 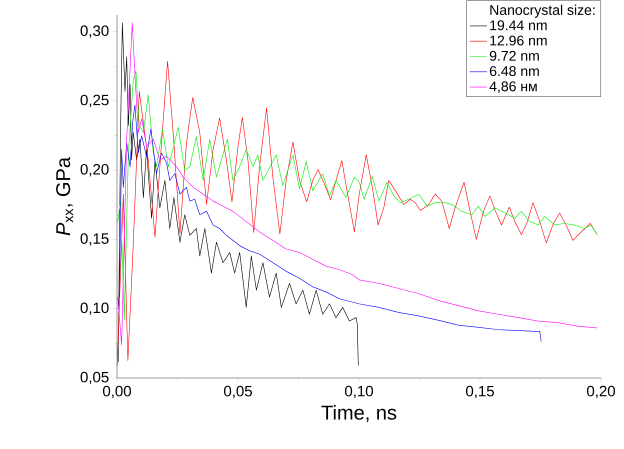 I want to click on x-tick-label: 0,20, so click(x=600, y=392).